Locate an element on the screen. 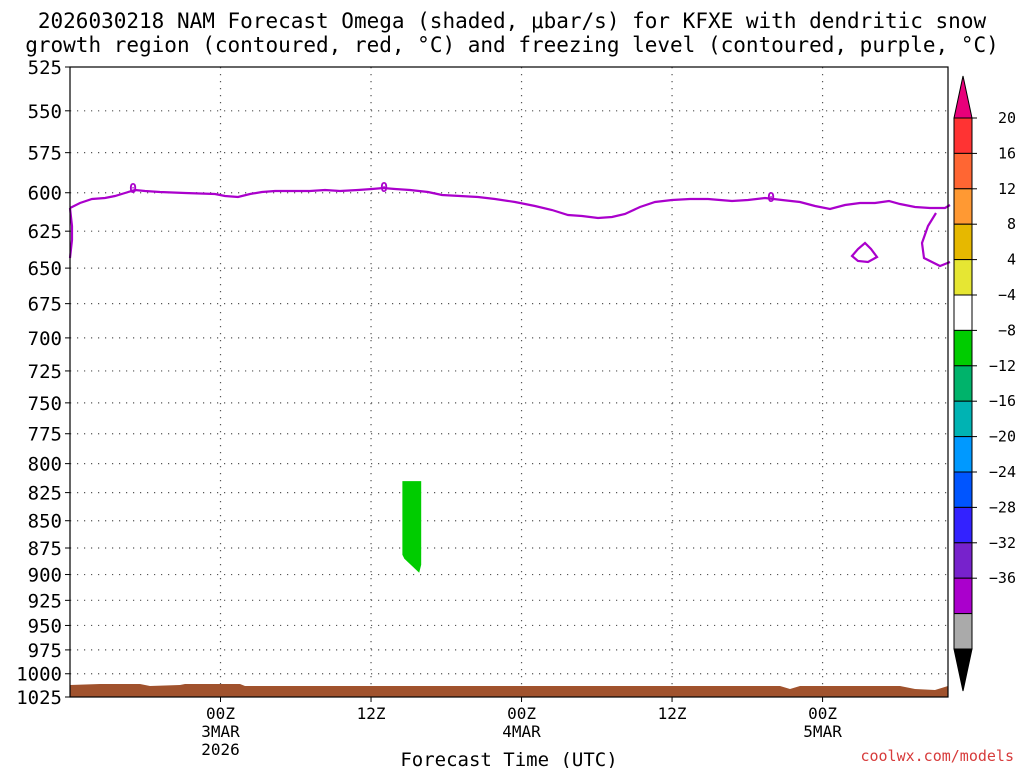 This screenshot has width=1024, height=768. freezing-level-left-edge is located at coordinates (71, 233).